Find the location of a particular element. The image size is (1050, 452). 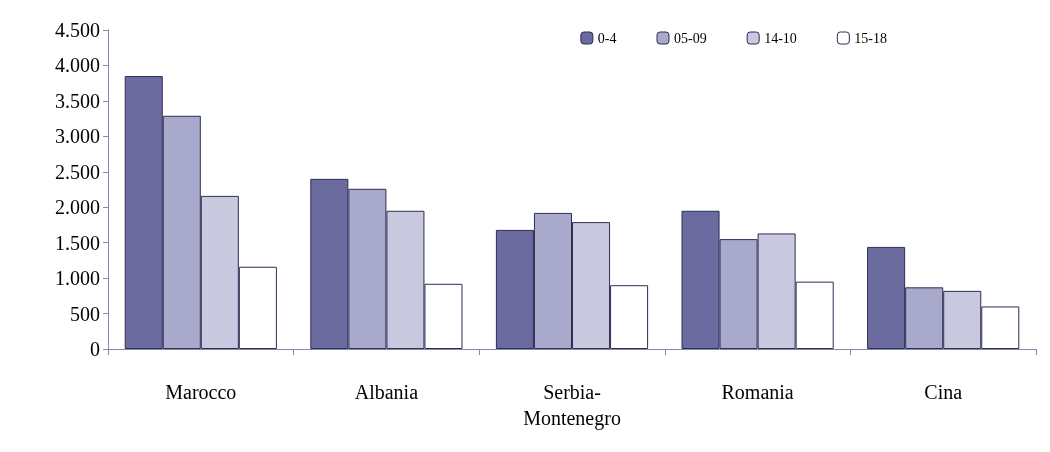

y-tick-label: 2.000 is located at coordinates (77, 207).